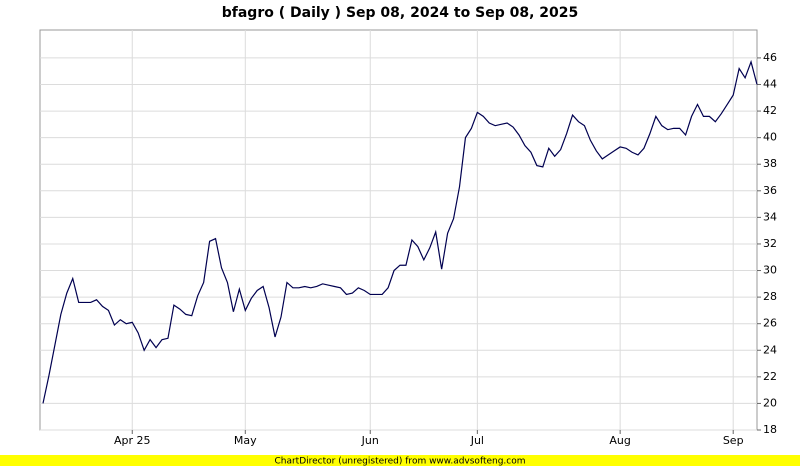 Image resolution: width=800 pixels, height=466 pixels. What do you see at coordinates (132, 440) in the screenshot?
I see `x-tick-label: Apr 25` at bounding box center [132, 440].